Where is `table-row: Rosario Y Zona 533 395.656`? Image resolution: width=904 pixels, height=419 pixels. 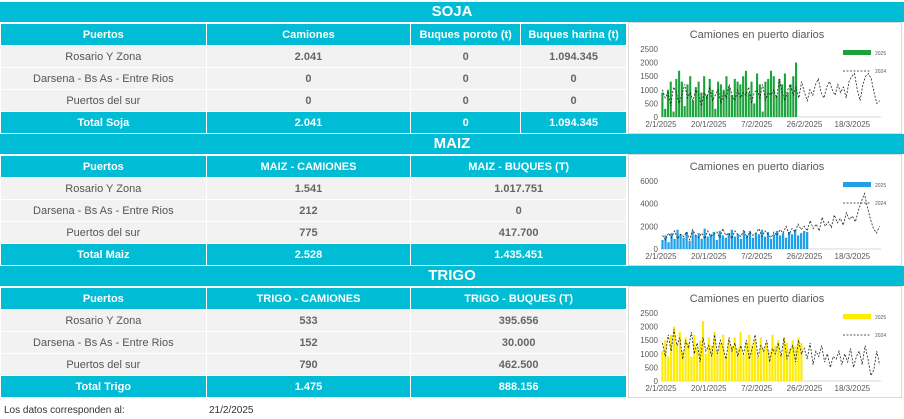 table-row: Rosario Y Zona 533 395.656 is located at coordinates (313, 320).